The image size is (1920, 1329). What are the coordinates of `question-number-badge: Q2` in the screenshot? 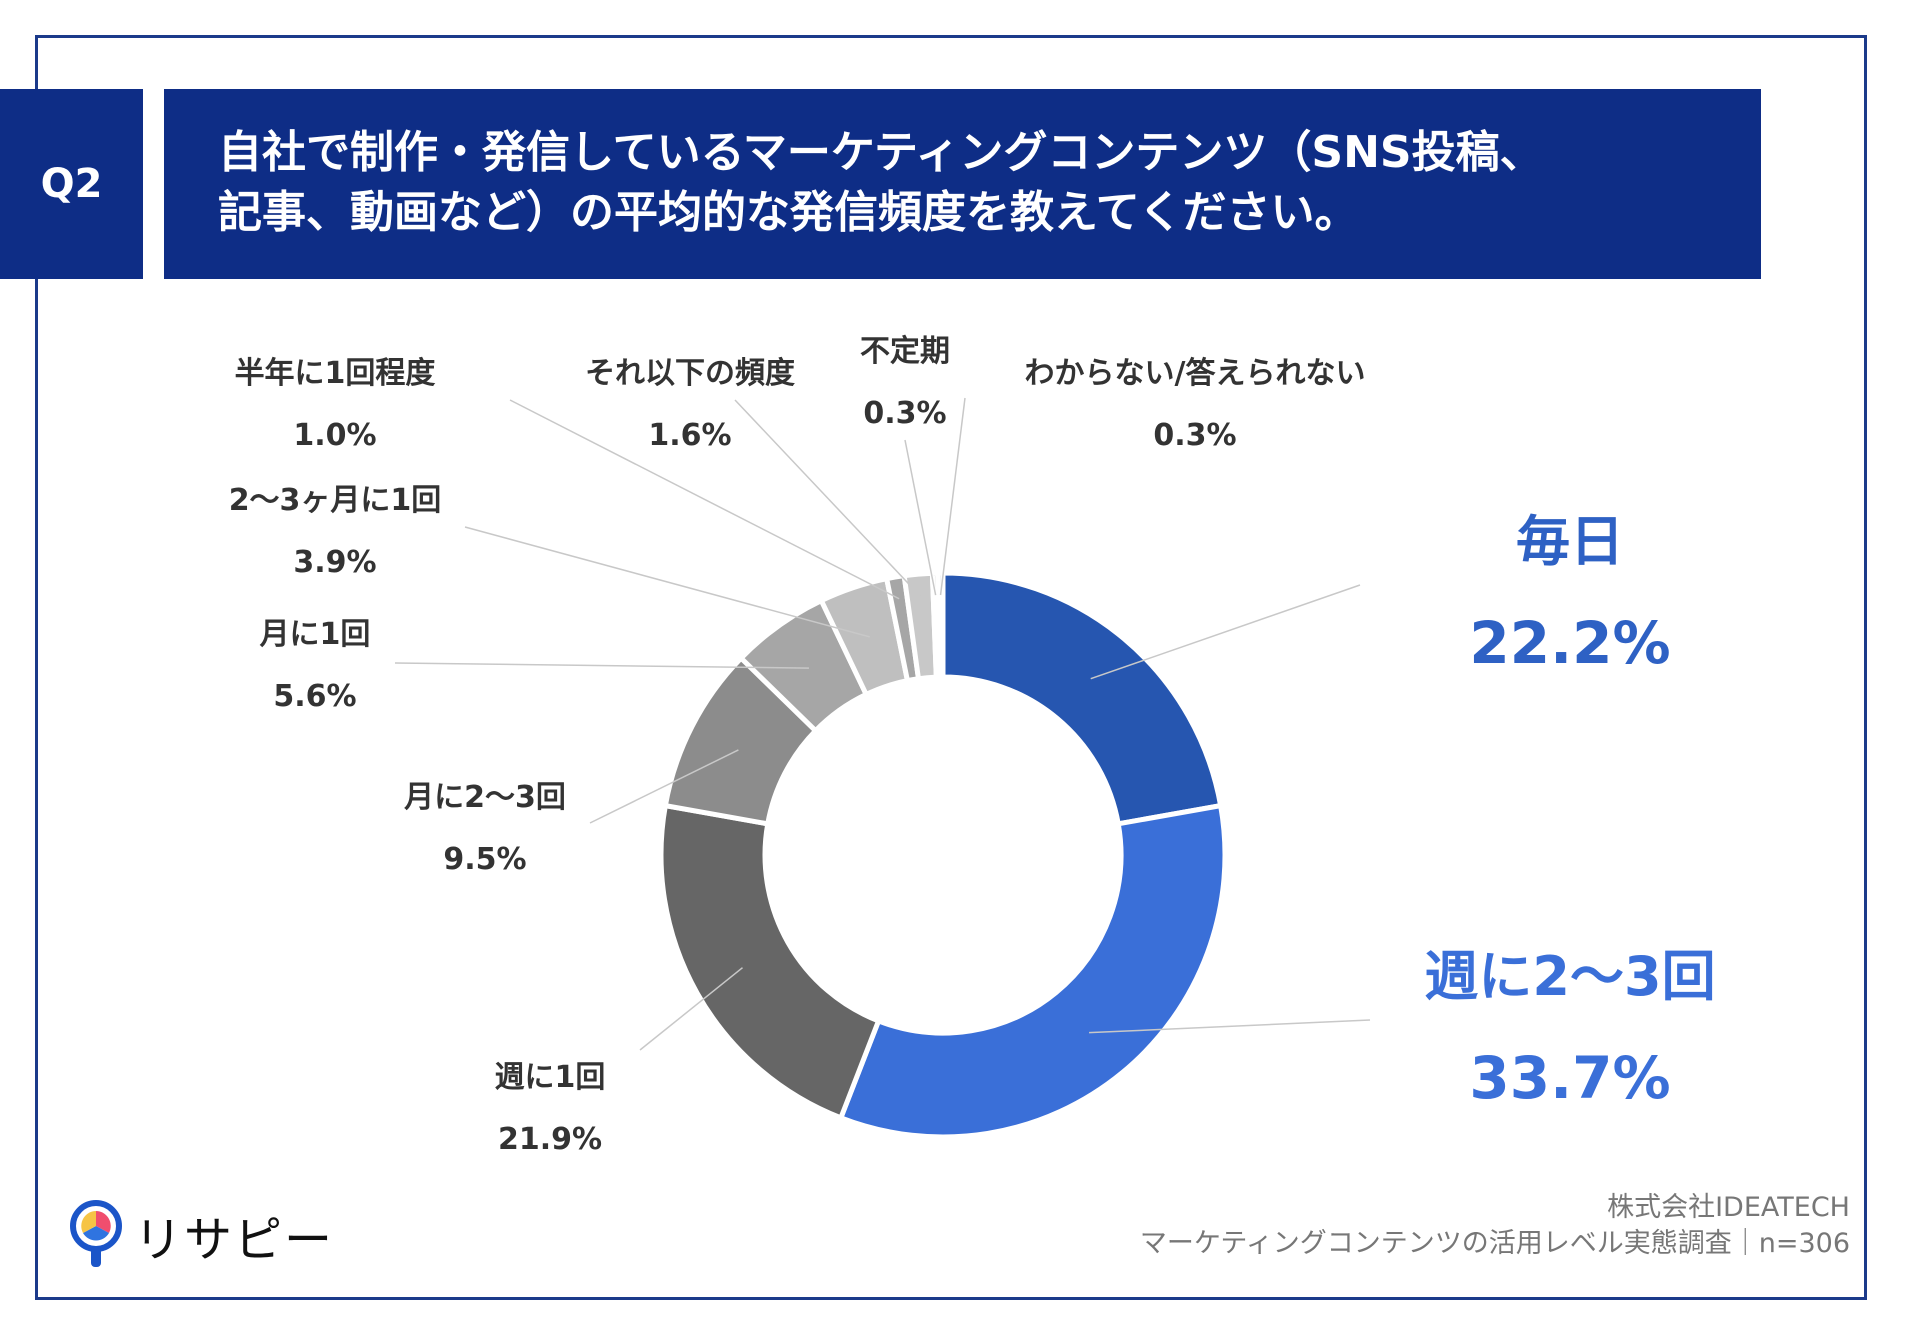 It's located at (71, 184).